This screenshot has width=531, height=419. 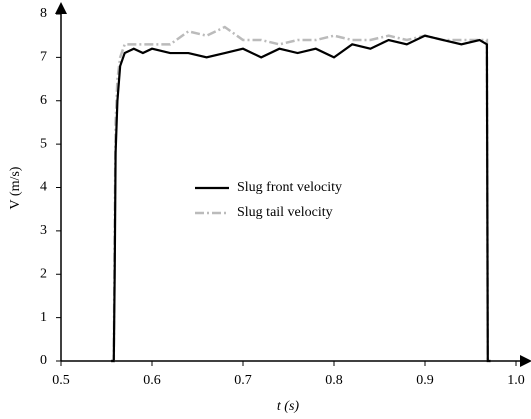 What do you see at coordinates (43, 317) in the screenshot?
I see `y-tick-label: 1` at bounding box center [43, 317].